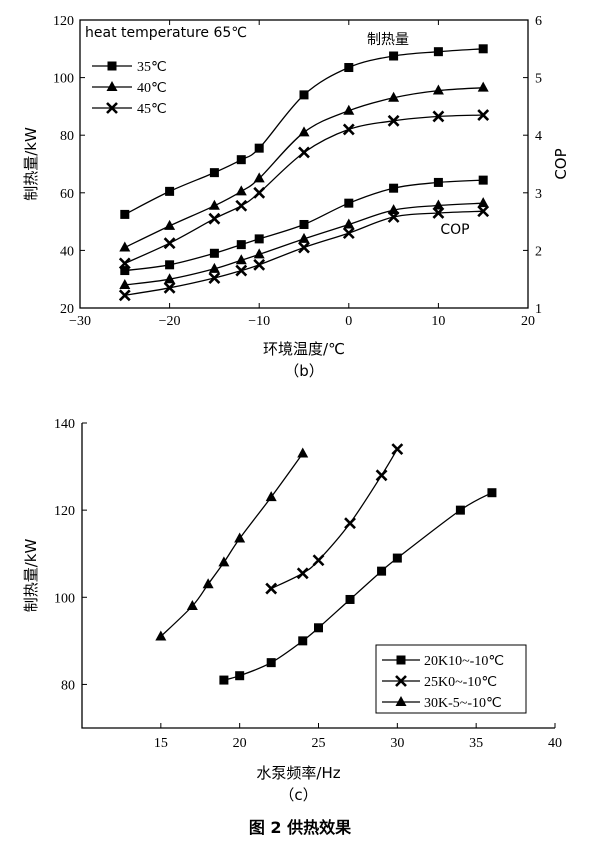  What do you see at coordinates (63, 21) in the screenshot?
I see `plot-b-ytick-label: 120` at bounding box center [63, 21].